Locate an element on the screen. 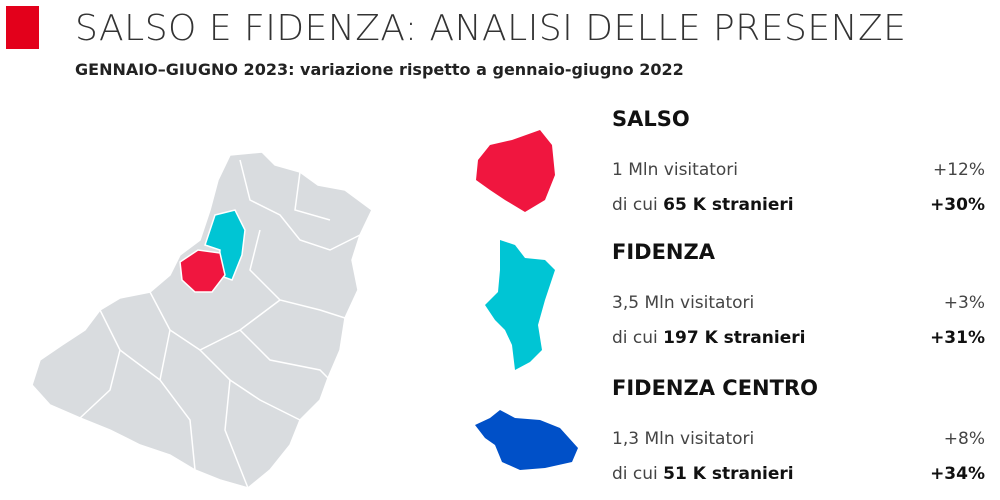  foreign-row: di cui 65 K stranieri +30% is located at coordinates (798, 205).